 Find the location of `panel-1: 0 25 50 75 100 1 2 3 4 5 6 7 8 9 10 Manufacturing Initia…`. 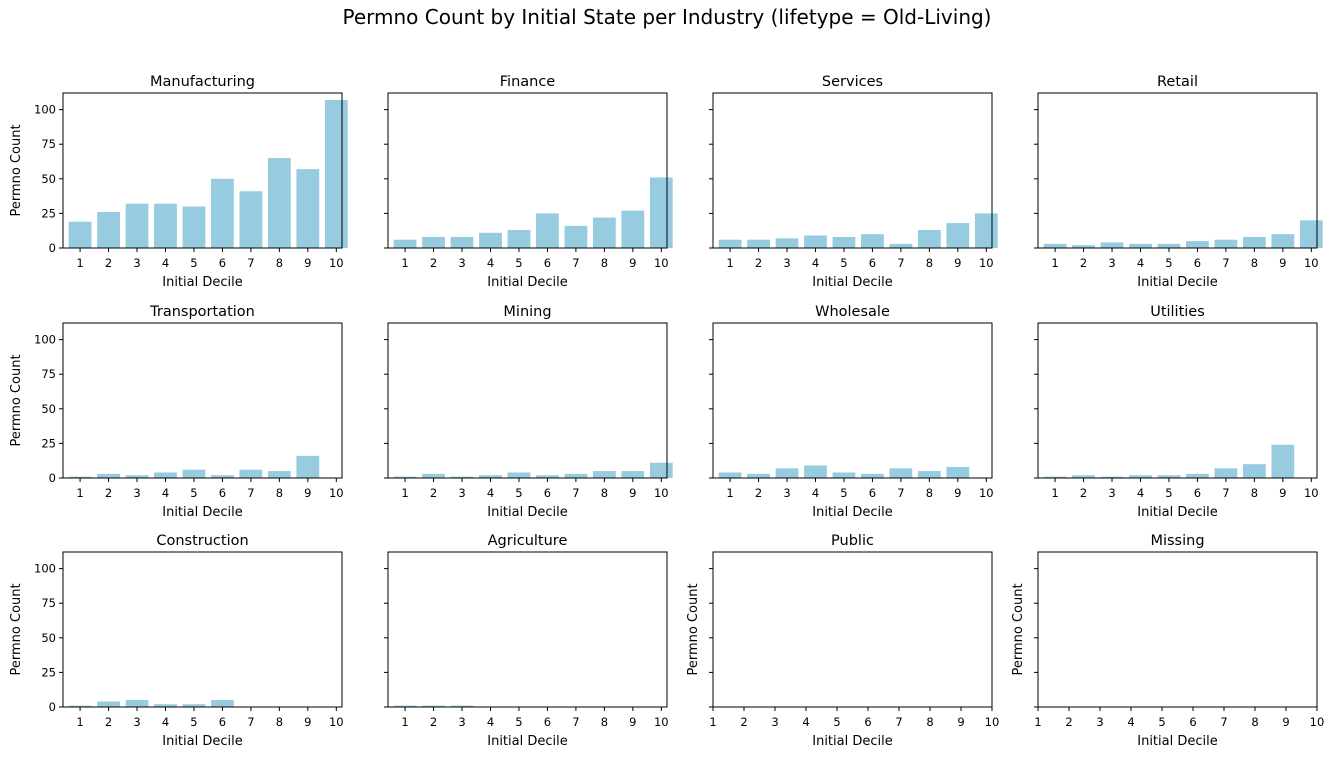

panel-1: 0 25 50 75 100 1 2 3 4 5 6 7 8 9 10 Manufacturing Initia… is located at coordinates (178, 182).